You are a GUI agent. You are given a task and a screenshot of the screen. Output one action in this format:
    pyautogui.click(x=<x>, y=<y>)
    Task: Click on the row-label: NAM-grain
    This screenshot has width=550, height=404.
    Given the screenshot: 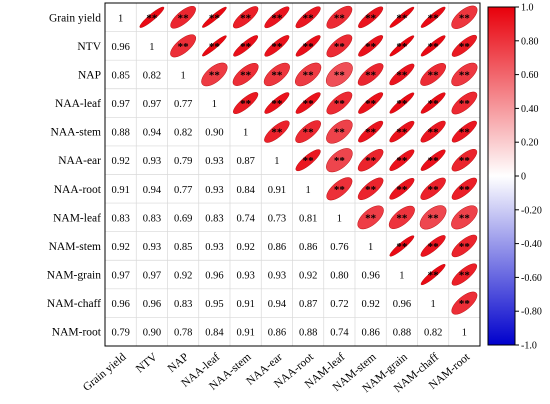 What is the action you would take?
    pyautogui.click(x=74, y=276)
    